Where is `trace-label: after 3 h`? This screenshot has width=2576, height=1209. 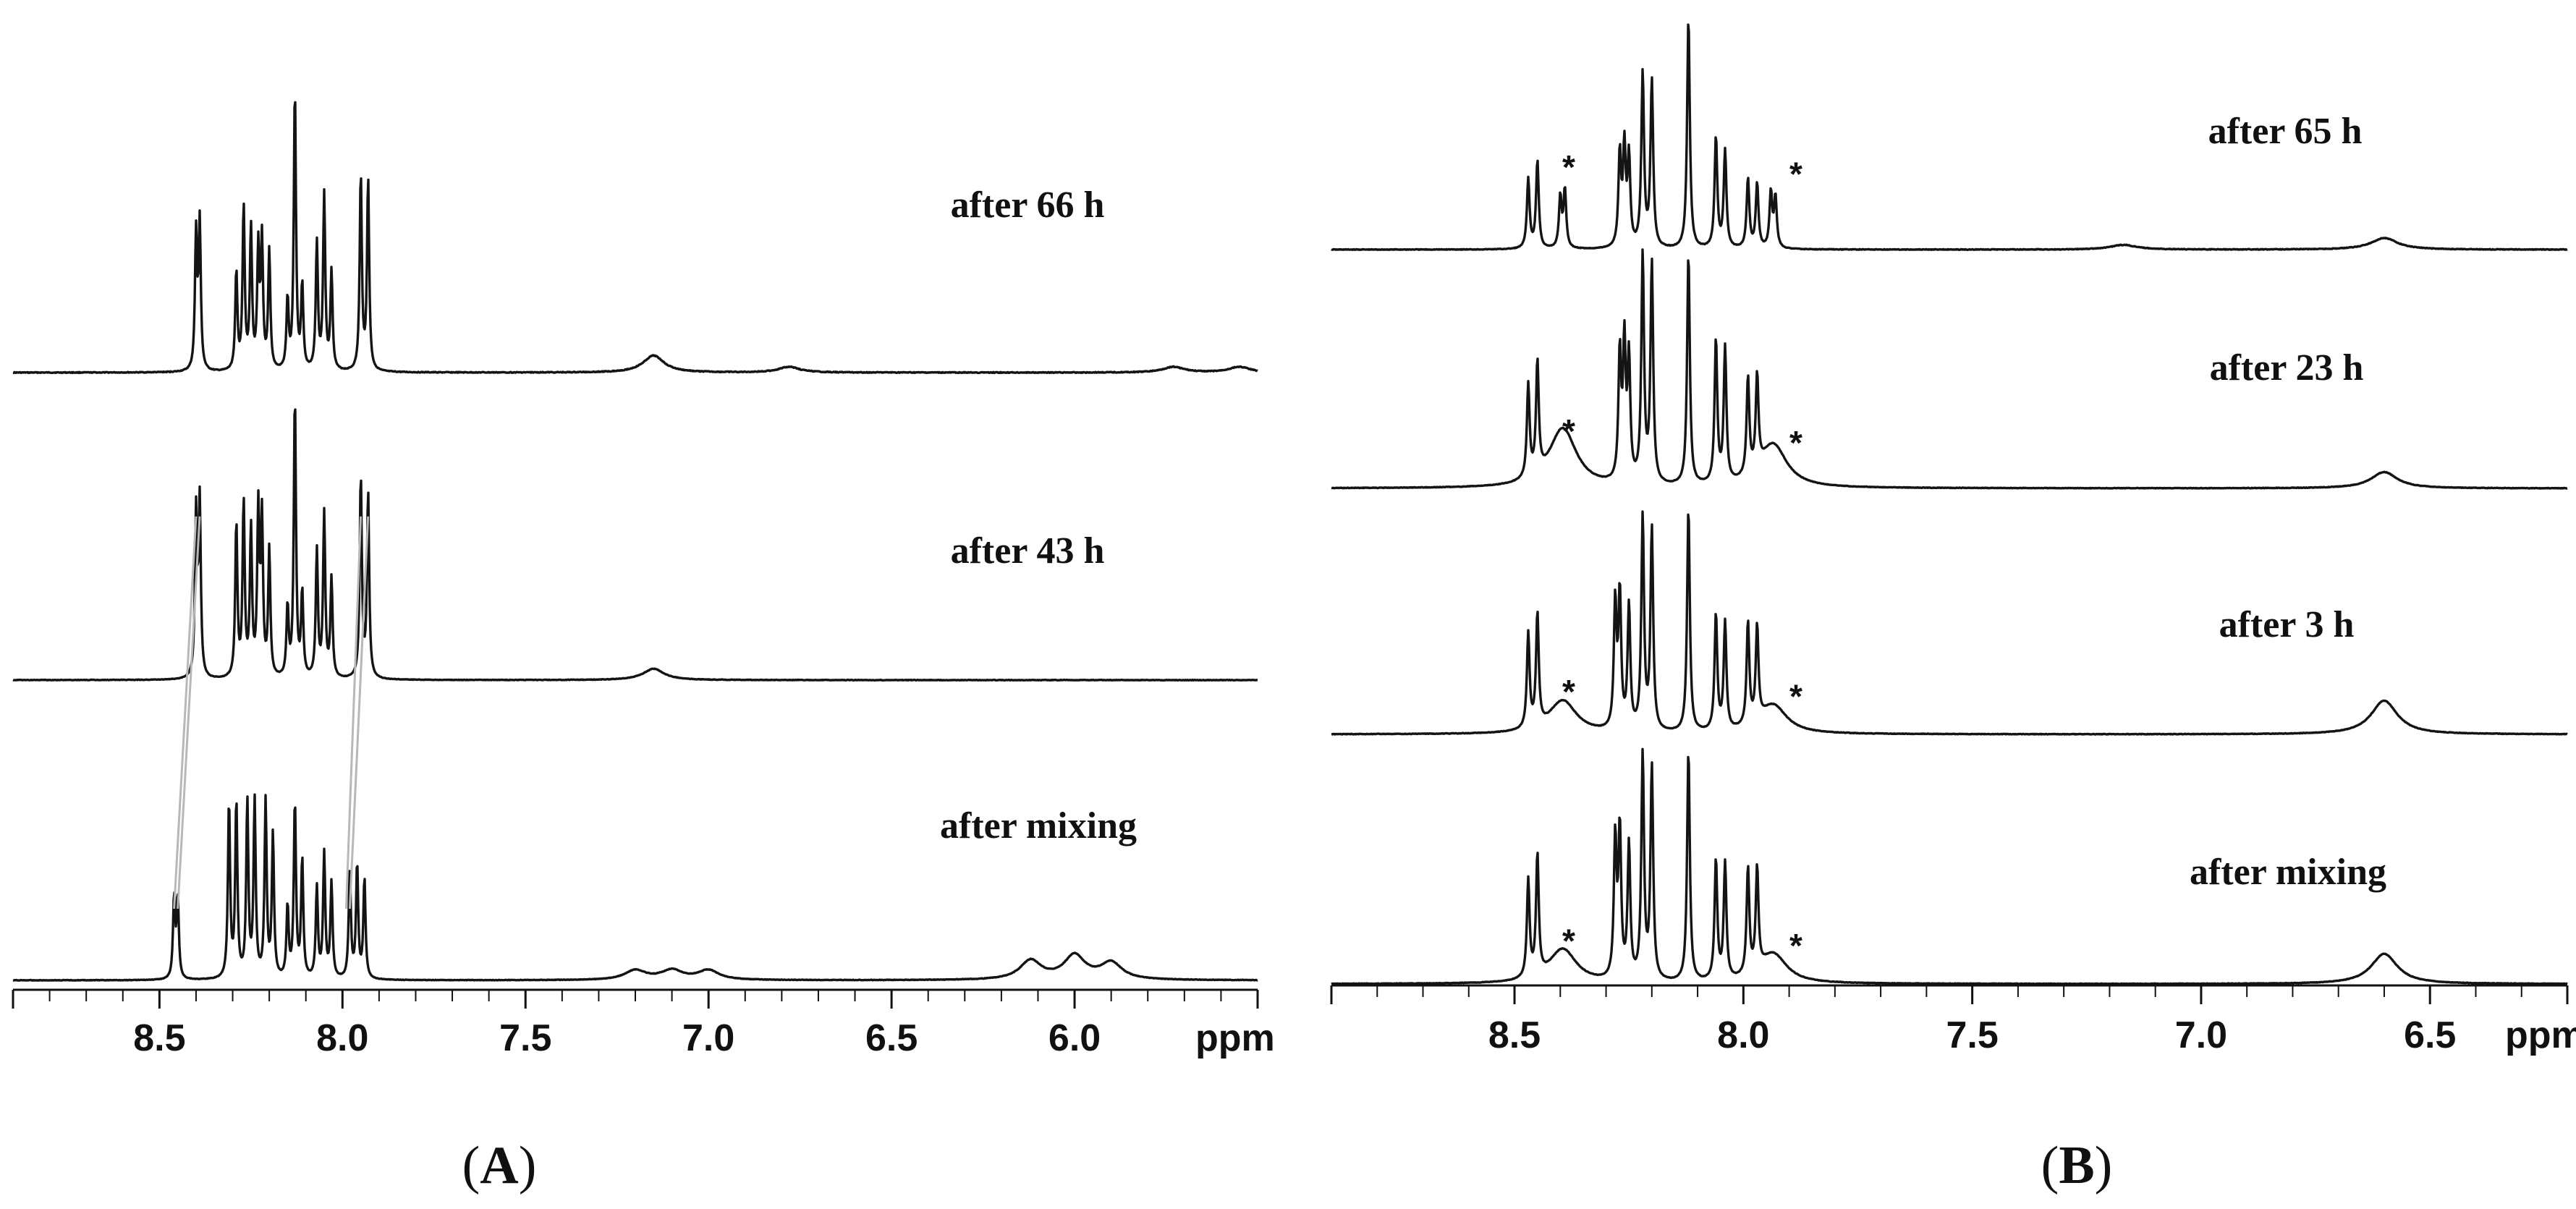 trace-label: after 3 h is located at coordinates (2287, 624).